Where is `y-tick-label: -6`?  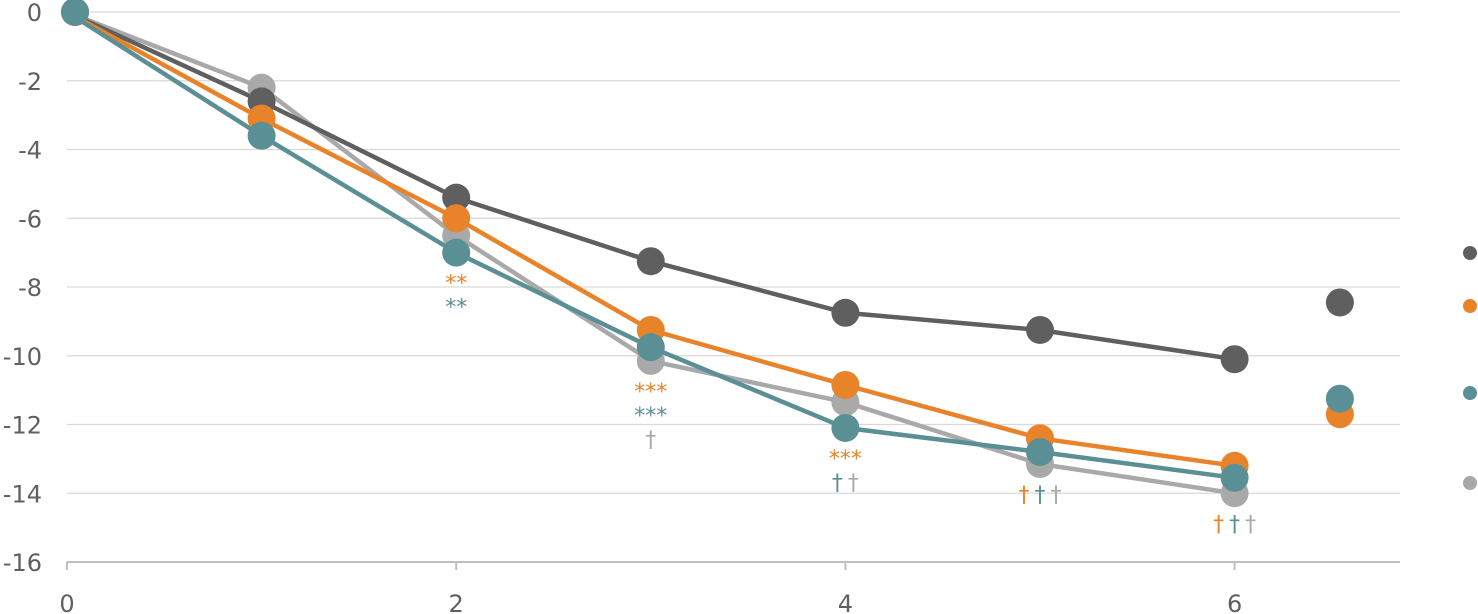 y-tick-label: -6 is located at coordinates (30, 219).